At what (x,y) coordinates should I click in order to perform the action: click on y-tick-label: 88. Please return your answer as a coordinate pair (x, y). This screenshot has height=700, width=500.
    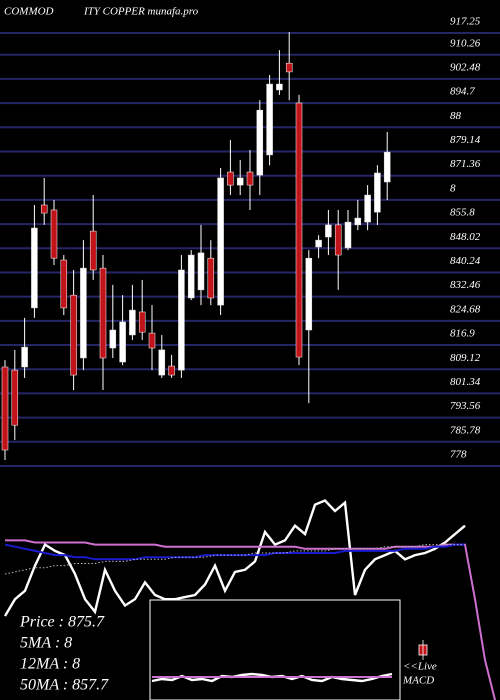
    Looking at the image, I should click on (456, 116).